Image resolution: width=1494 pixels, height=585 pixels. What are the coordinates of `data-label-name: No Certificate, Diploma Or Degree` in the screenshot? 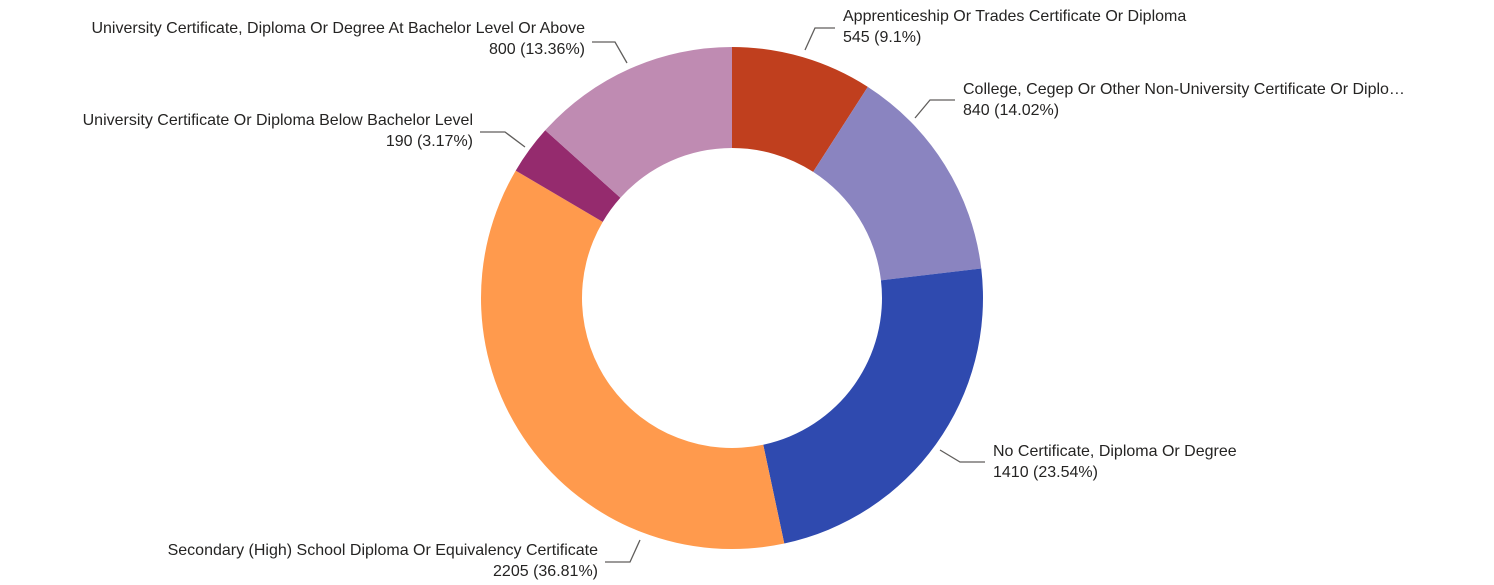 It's located at (1115, 451).